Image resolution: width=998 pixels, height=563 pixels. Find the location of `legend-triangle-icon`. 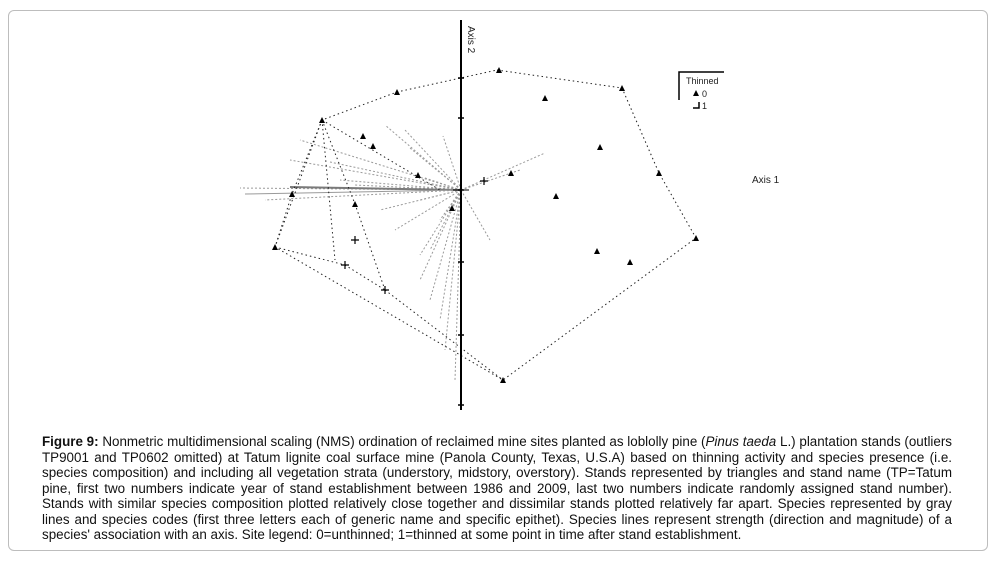

legend-triangle-icon is located at coordinates (696, 93).